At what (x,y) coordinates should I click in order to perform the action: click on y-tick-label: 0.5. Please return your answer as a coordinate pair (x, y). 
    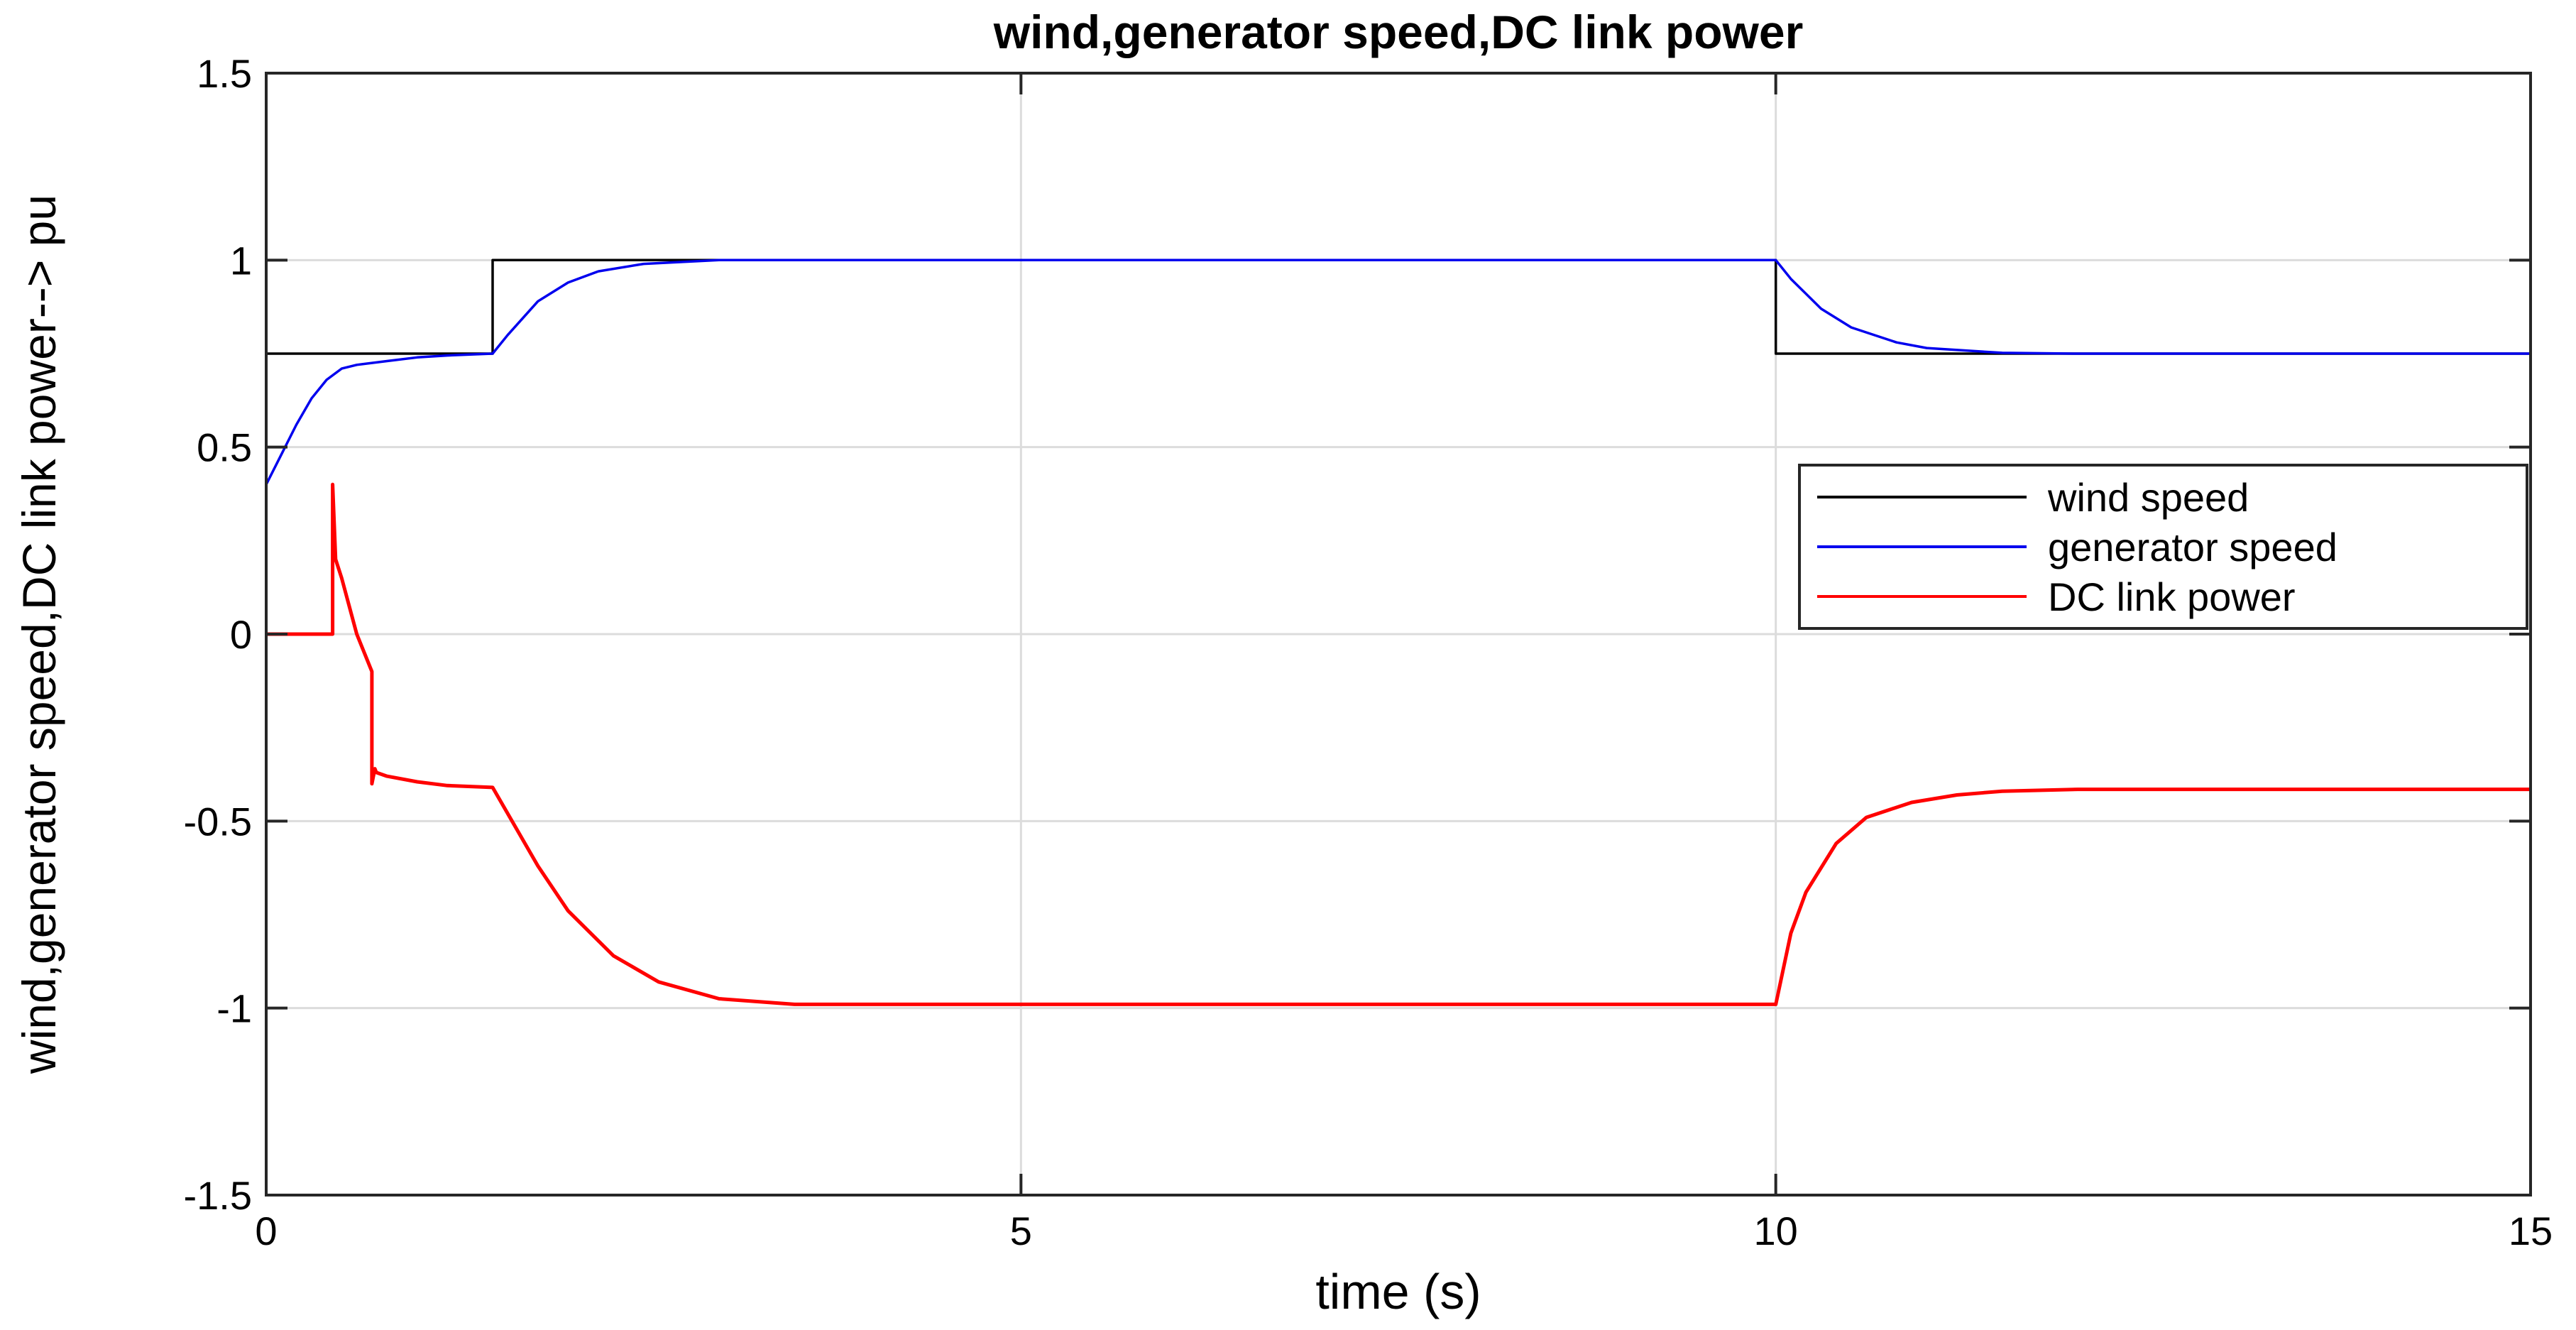
    Looking at the image, I should click on (224, 447).